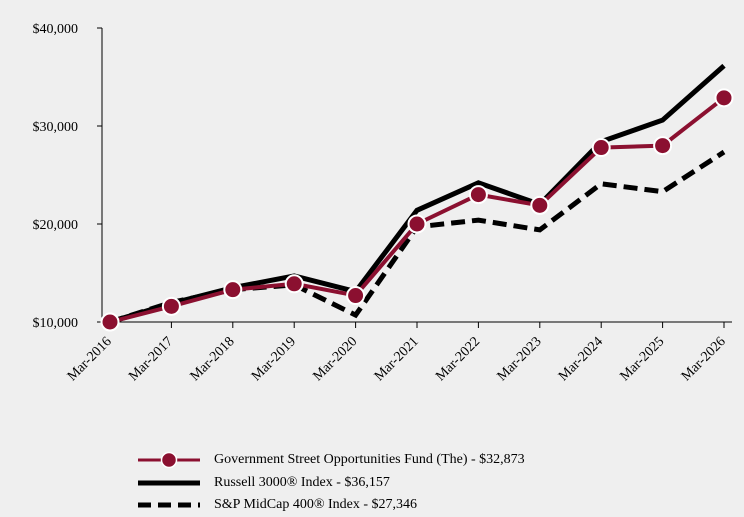  What do you see at coordinates (302, 482) in the screenshot?
I see `legend-label-russell: Russell 3000® Index - $36,157` at bounding box center [302, 482].